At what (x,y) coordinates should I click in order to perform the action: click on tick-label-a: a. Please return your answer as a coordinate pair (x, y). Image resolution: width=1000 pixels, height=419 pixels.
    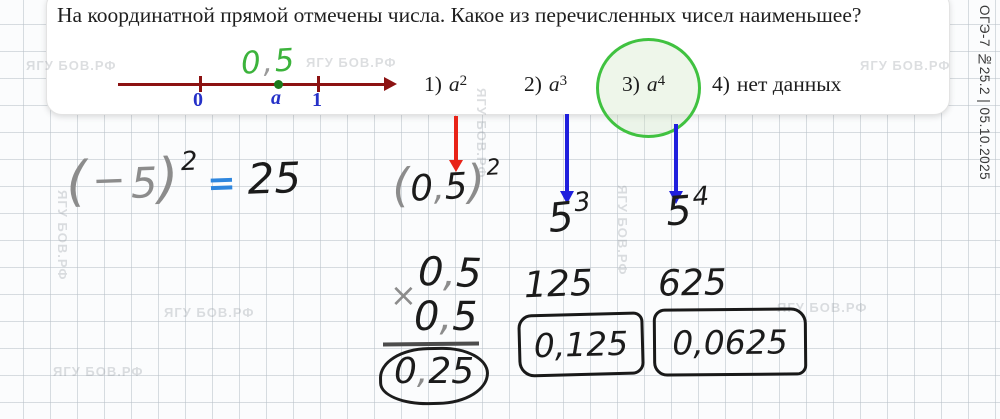
    Looking at the image, I should click on (276, 98).